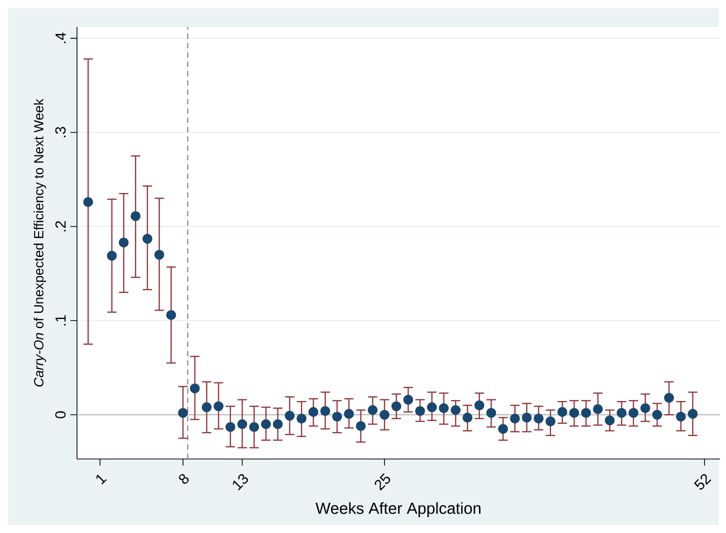  I want to click on x-tick-label: 52, so click(703, 482).